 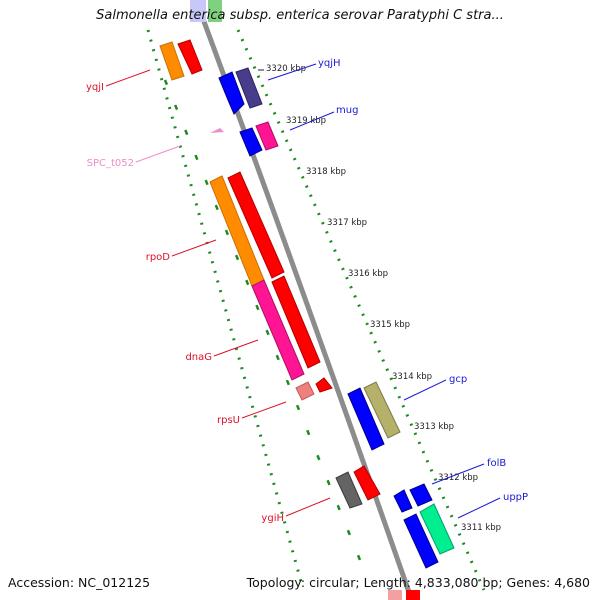 What do you see at coordinates (434, 427) in the screenshot?
I see `tick-3313: 3313 kbp` at bounding box center [434, 427].